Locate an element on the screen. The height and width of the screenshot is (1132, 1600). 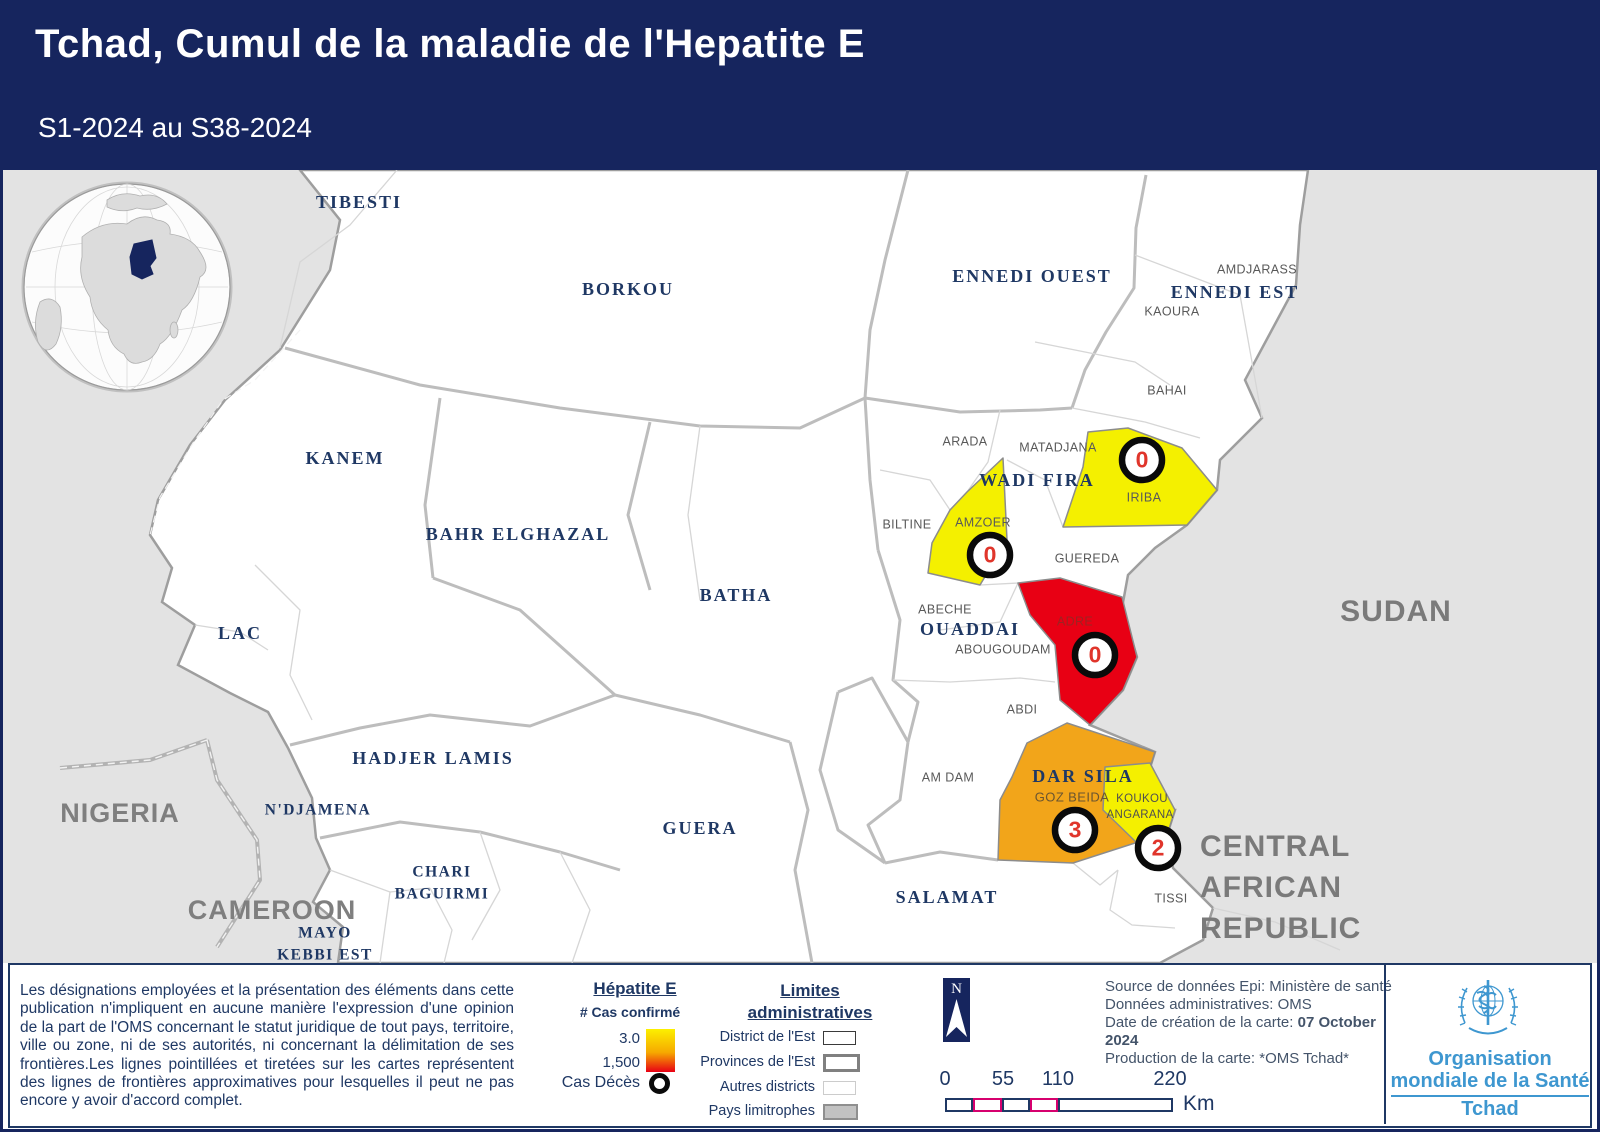
footer-divider is located at coordinates (1385, 1044).